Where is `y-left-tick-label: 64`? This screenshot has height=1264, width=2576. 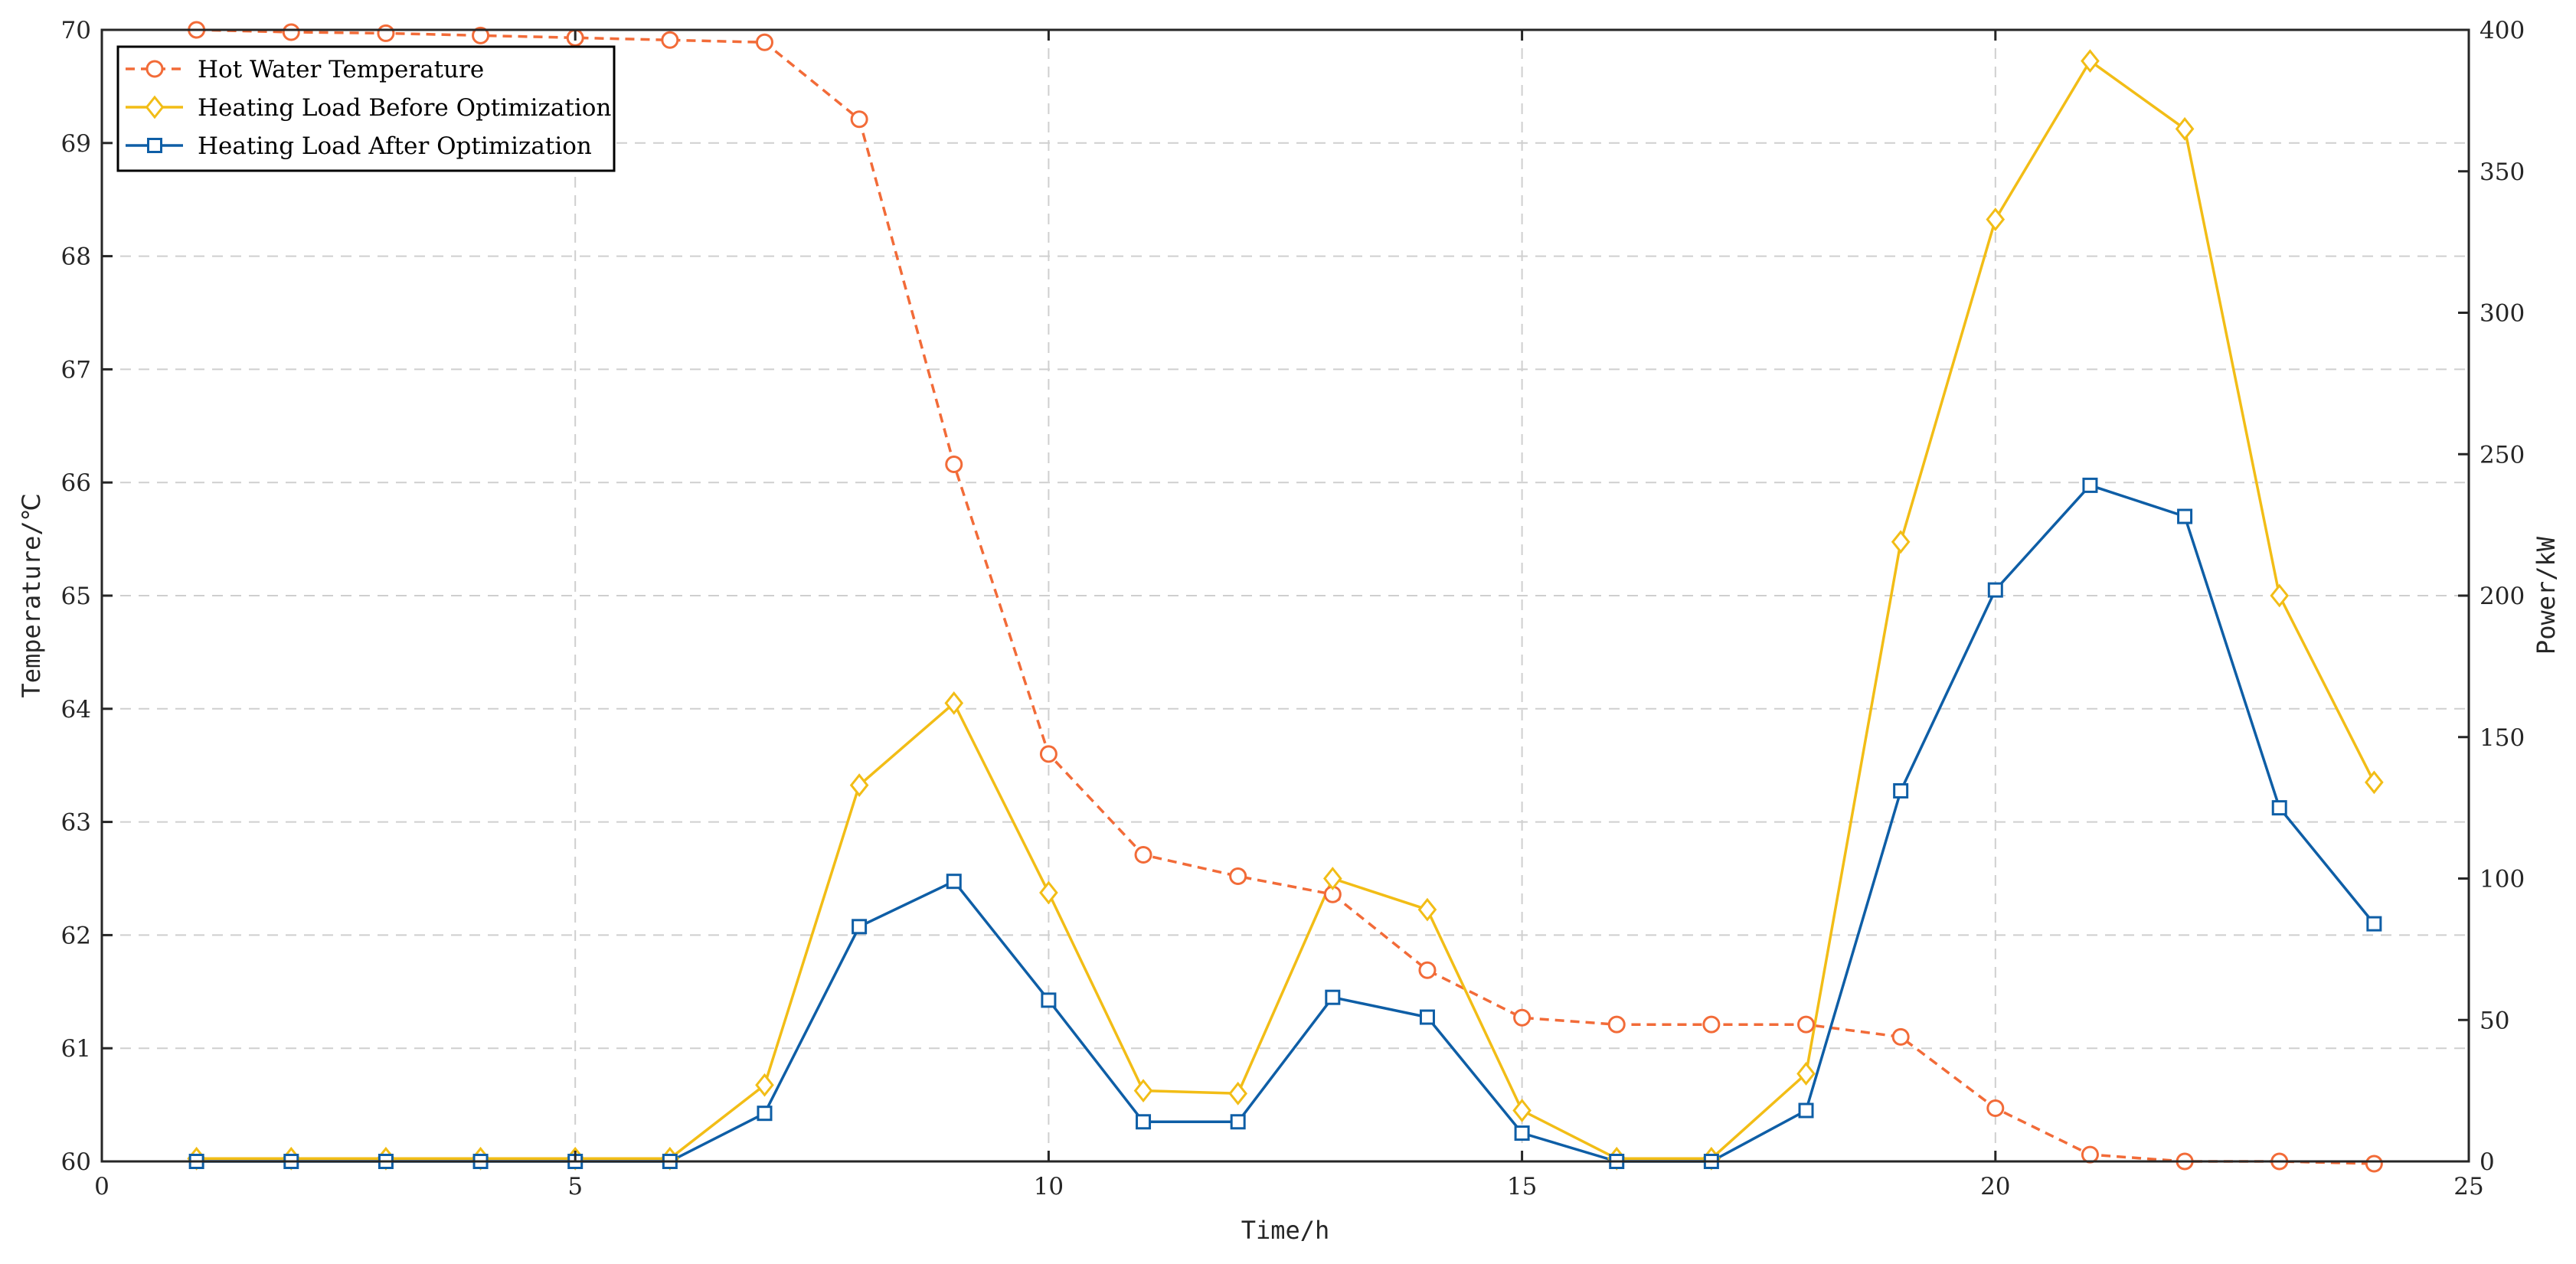
y-left-tick-label: 64 is located at coordinates (76, 709).